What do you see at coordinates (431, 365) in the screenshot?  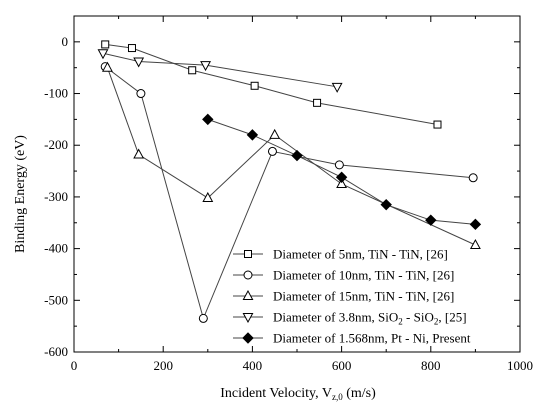 I see `x-tick-label: 800` at bounding box center [431, 365].